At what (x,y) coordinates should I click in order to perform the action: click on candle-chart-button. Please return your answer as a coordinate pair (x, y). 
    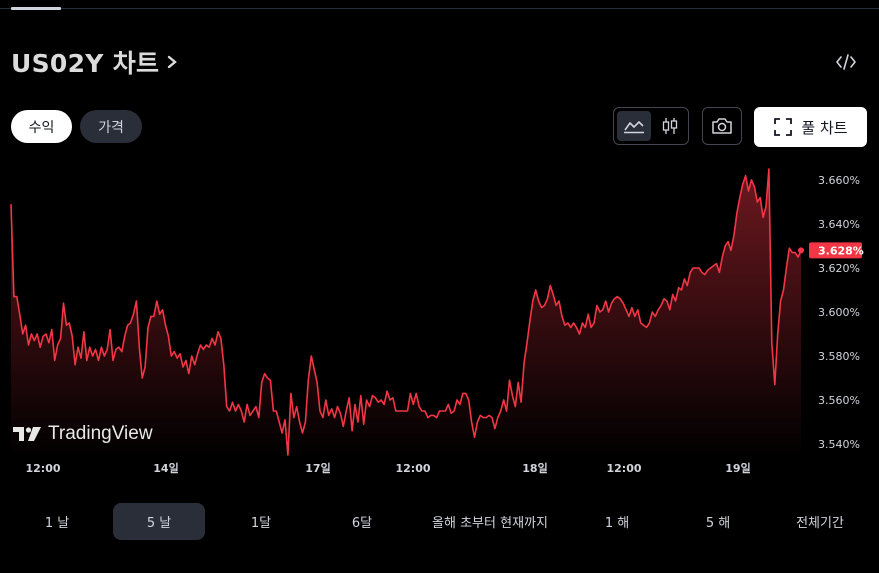
    Looking at the image, I should click on (670, 126).